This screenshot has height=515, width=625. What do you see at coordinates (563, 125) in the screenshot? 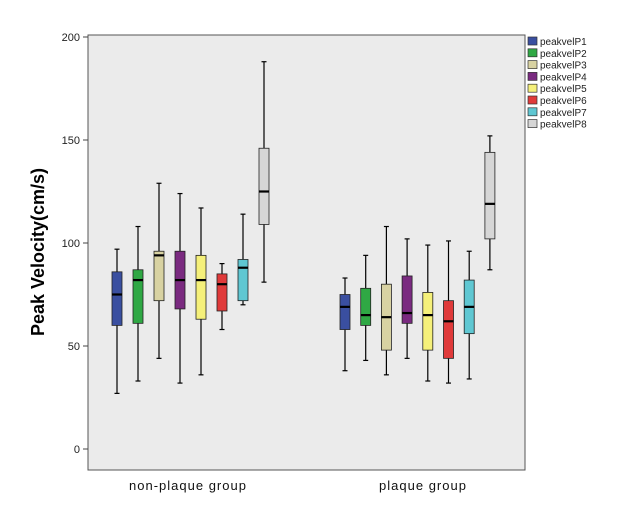
I see `legend-label: peakvelP8` at bounding box center [563, 125].